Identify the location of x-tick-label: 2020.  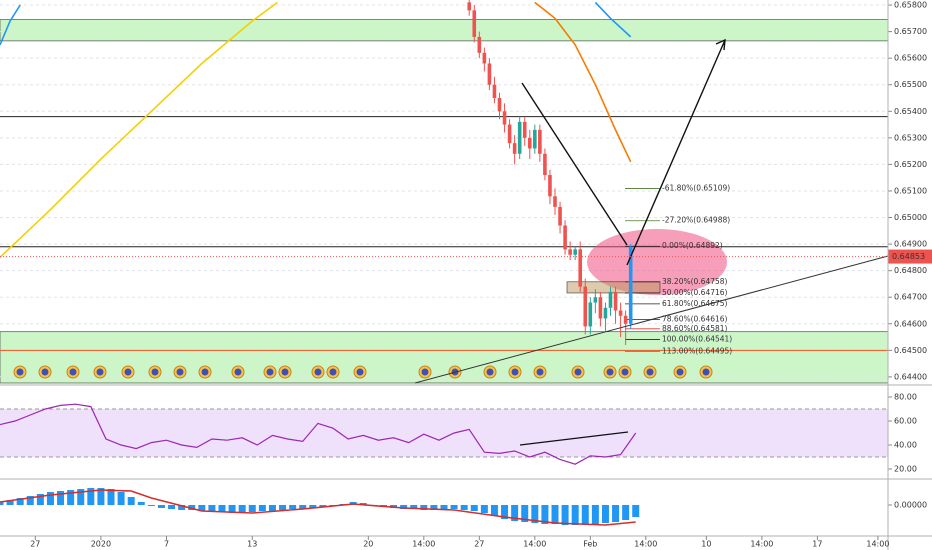
(101, 544).